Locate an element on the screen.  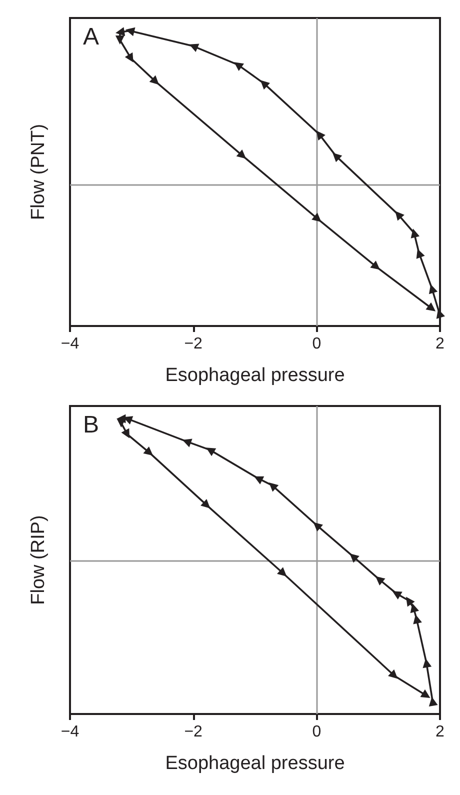
chart-title: B is located at coordinates (91, 425).